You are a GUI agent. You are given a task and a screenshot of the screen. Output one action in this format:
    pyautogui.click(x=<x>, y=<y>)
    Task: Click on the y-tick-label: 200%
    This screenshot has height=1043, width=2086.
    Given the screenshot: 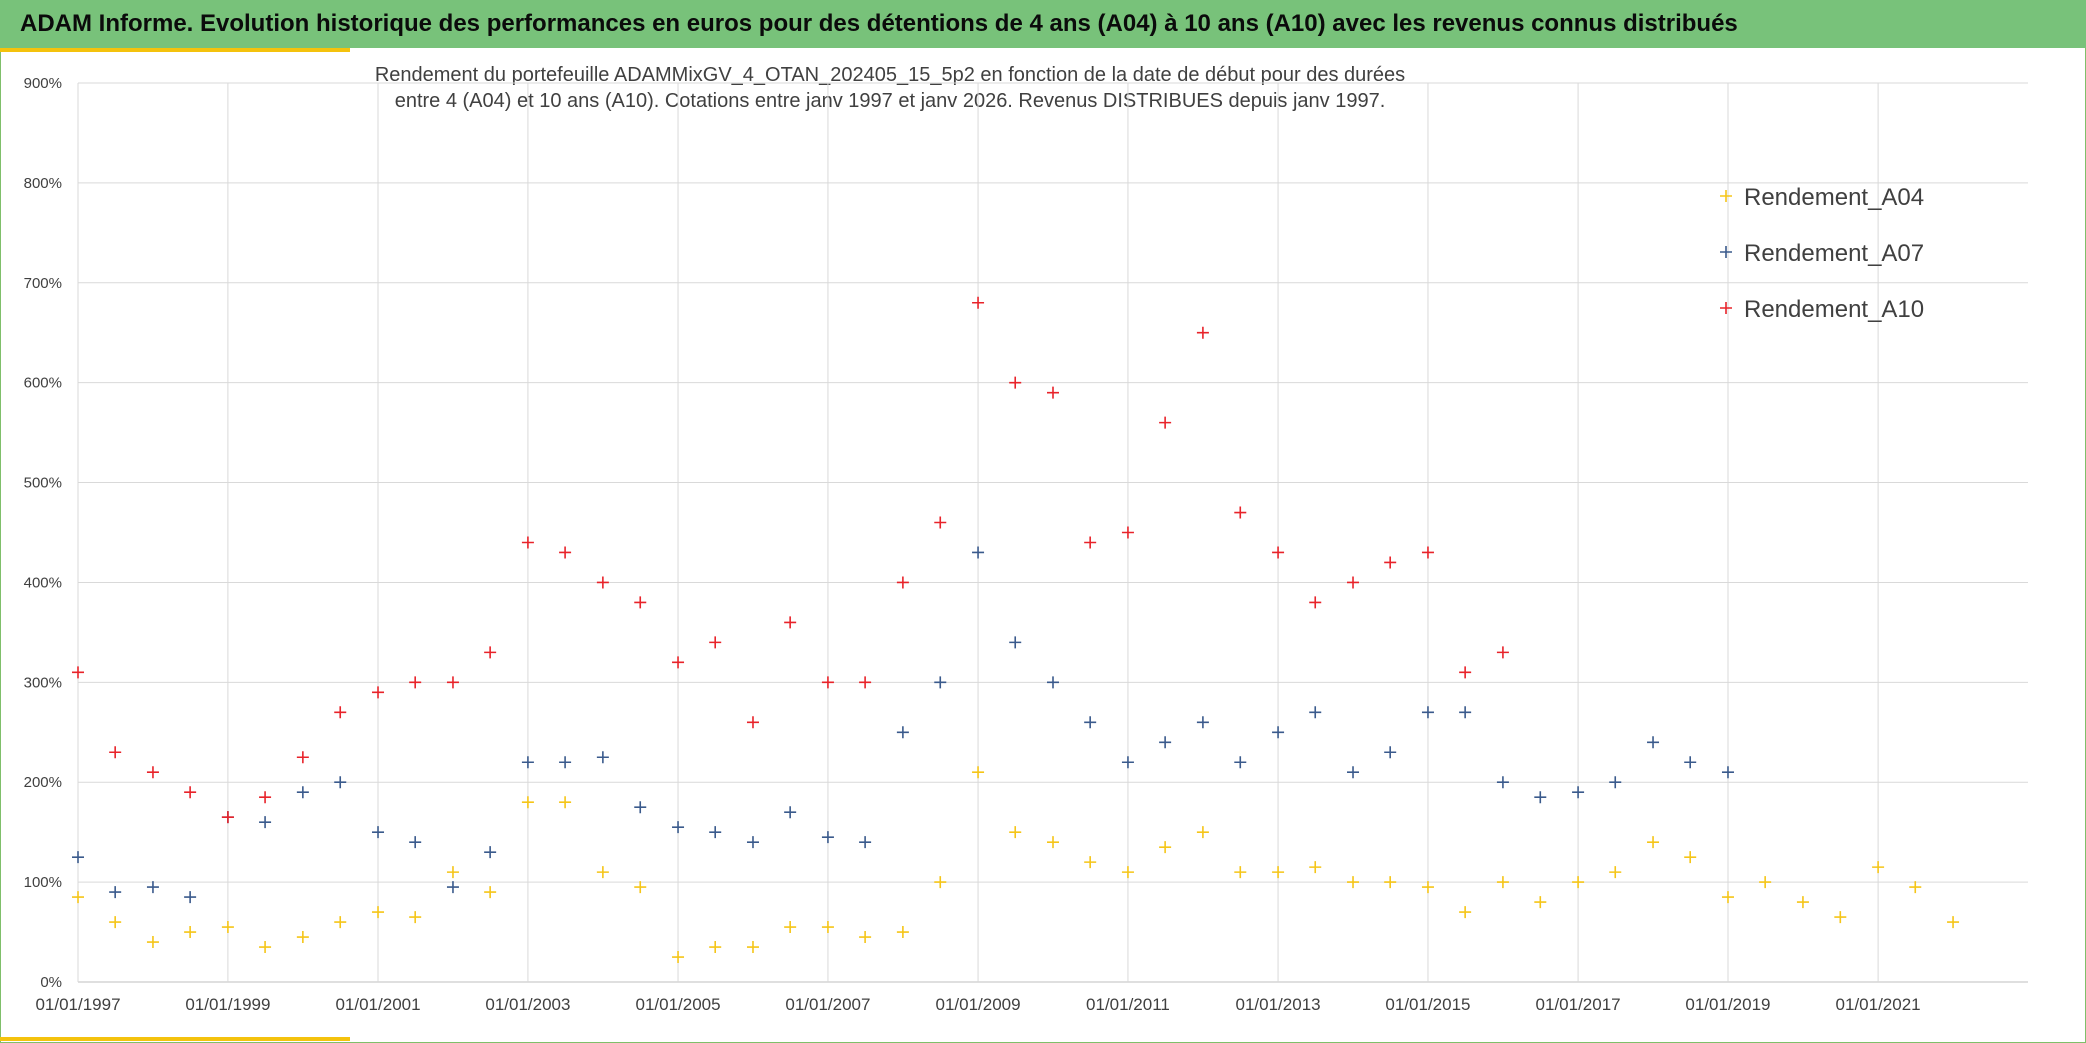 What is the action you would take?
    pyautogui.click(x=43, y=782)
    